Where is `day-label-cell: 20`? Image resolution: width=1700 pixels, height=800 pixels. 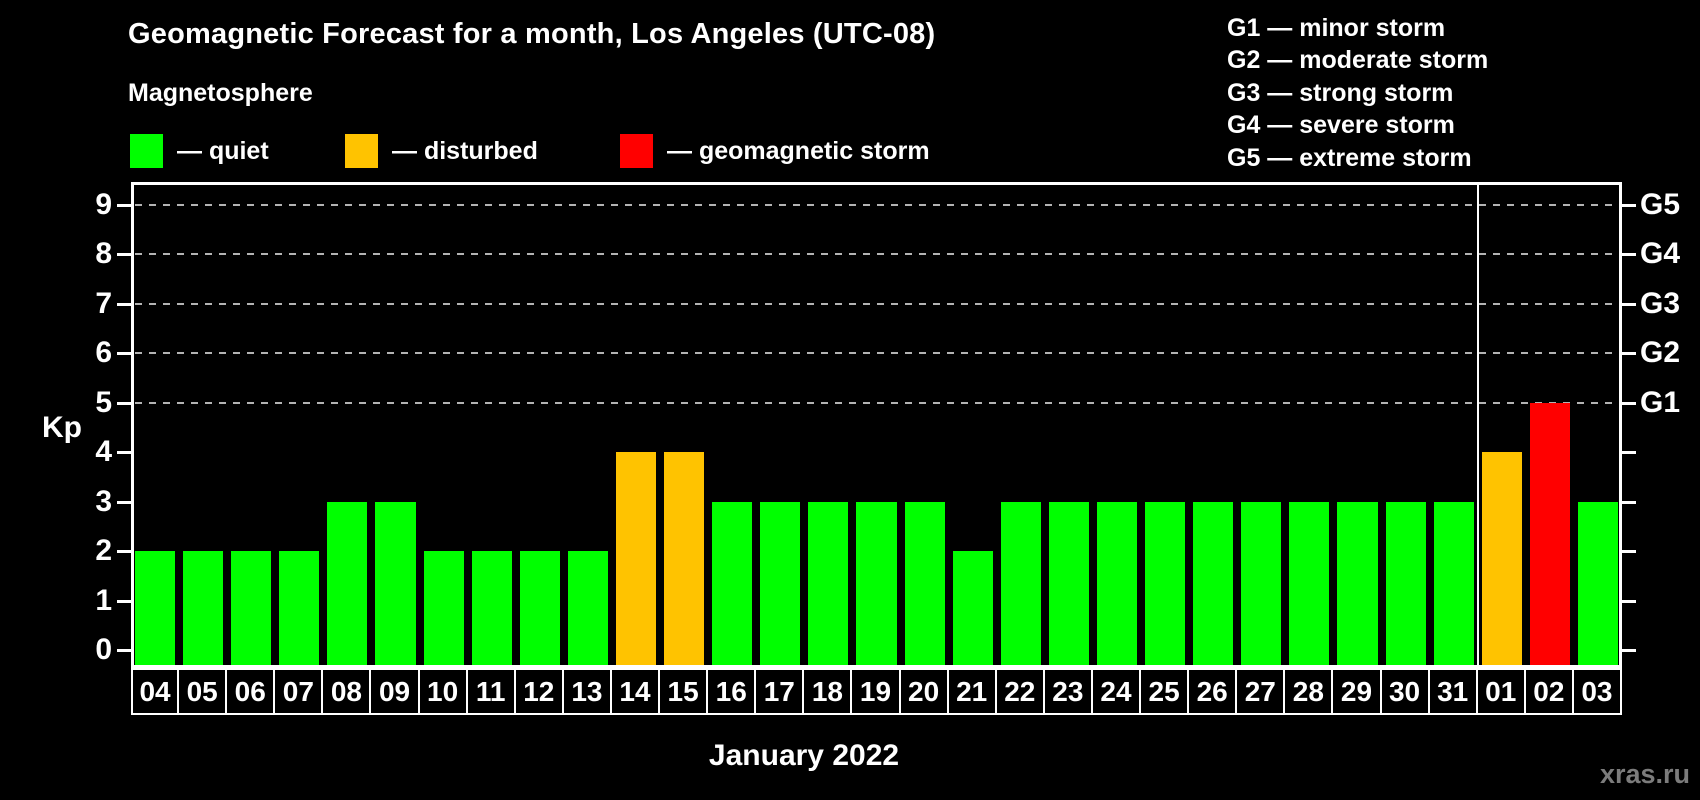 day-label-cell: 20 is located at coordinates (924, 691).